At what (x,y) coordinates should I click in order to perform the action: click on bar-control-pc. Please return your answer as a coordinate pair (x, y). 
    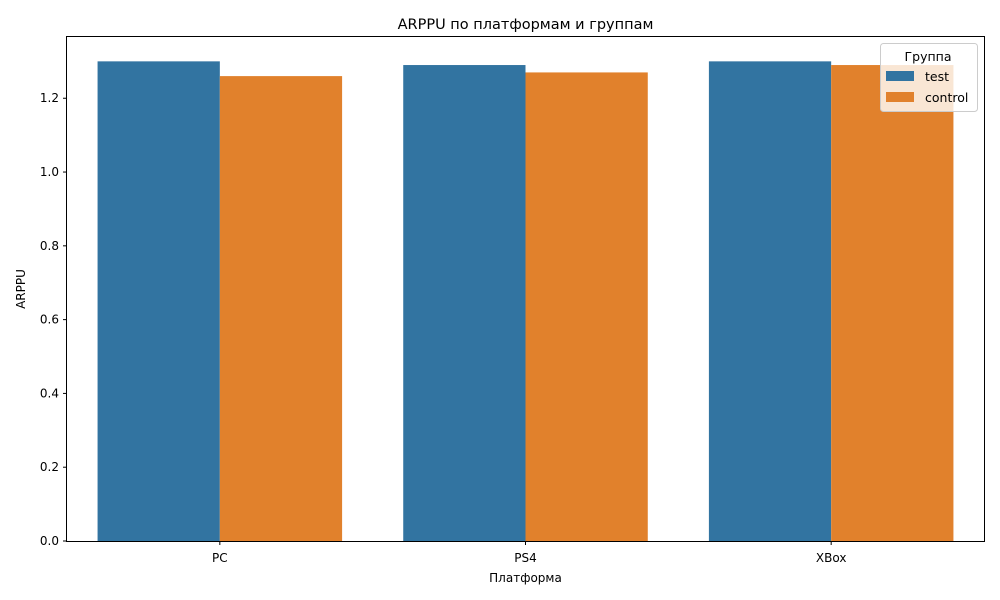
    Looking at the image, I should click on (281, 309).